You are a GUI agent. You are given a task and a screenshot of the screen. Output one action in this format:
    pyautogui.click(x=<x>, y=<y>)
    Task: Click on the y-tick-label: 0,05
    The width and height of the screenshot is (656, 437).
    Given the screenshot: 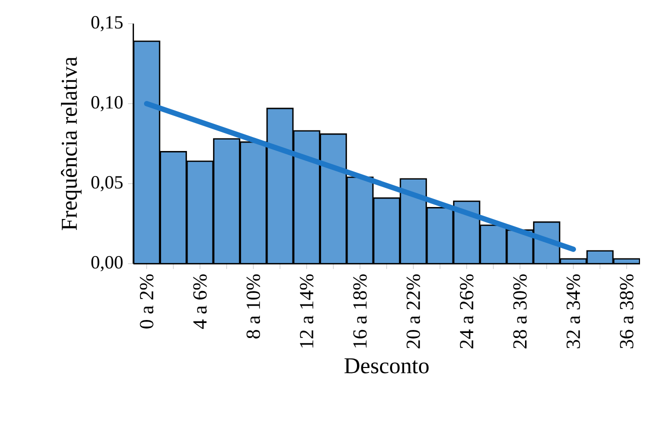 What is the action you would take?
    pyautogui.click(x=107, y=184)
    